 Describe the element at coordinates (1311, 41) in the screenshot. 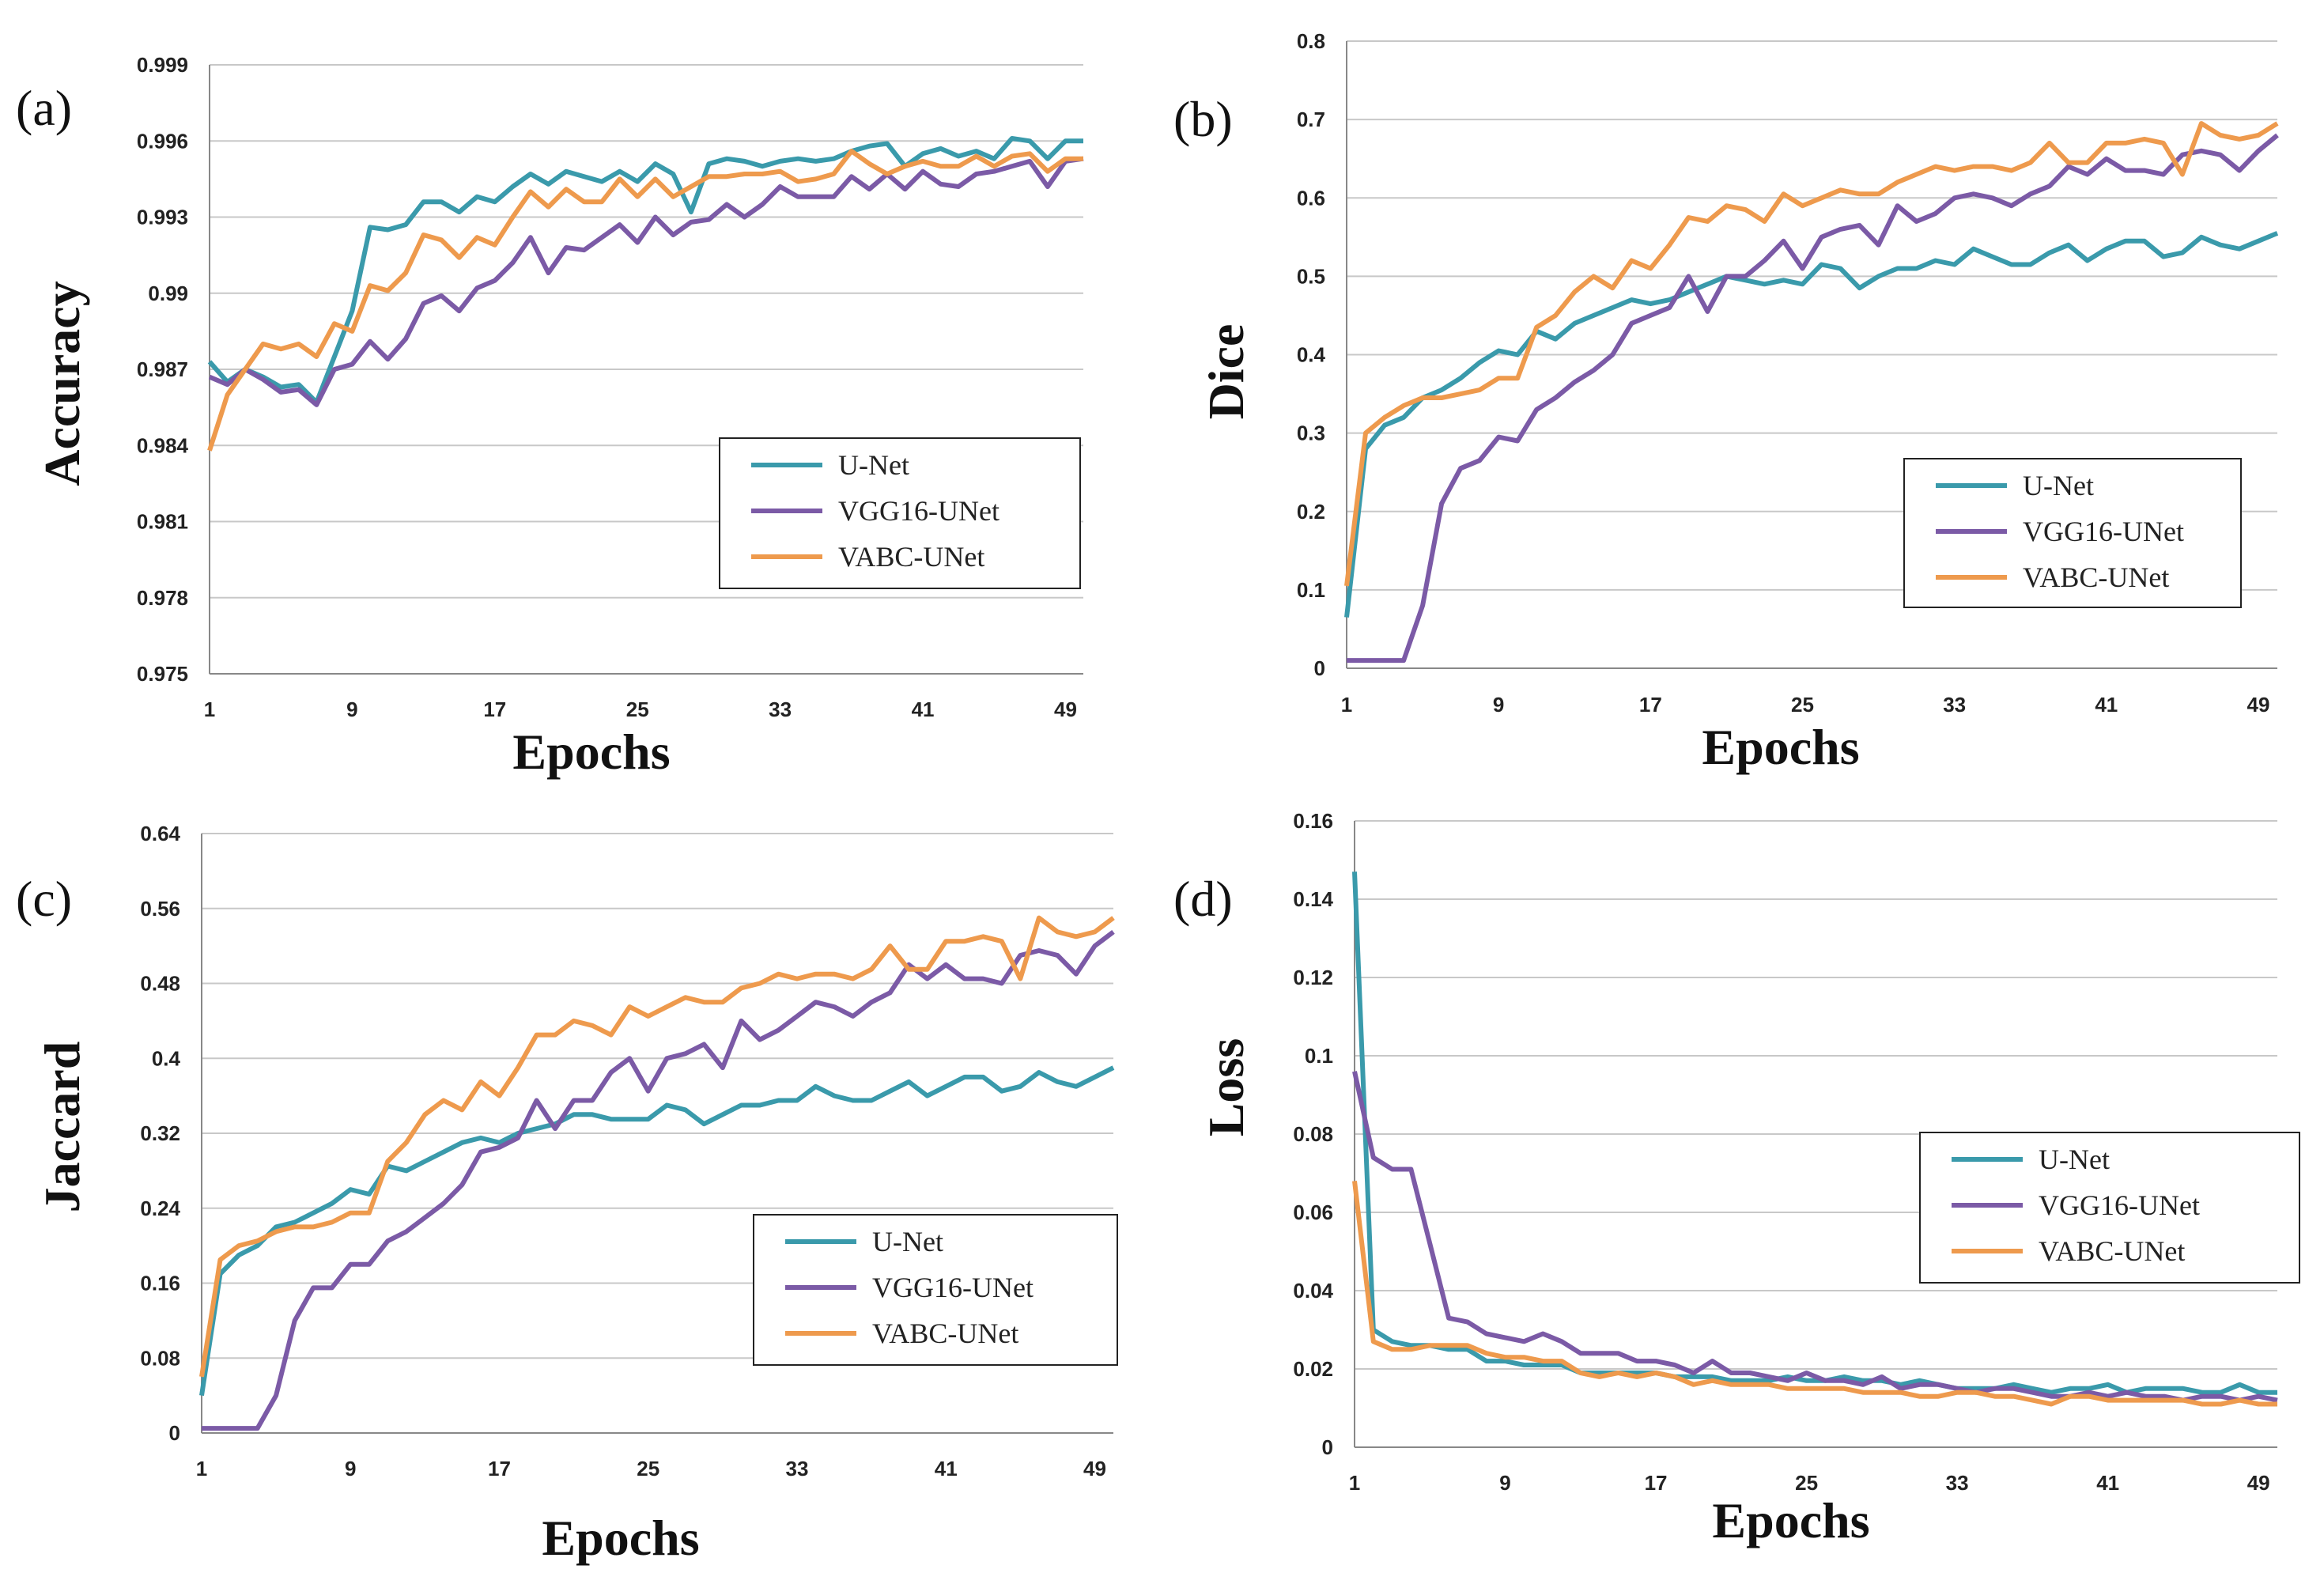

I see `y-tick-label-b: 0.8` at that location.